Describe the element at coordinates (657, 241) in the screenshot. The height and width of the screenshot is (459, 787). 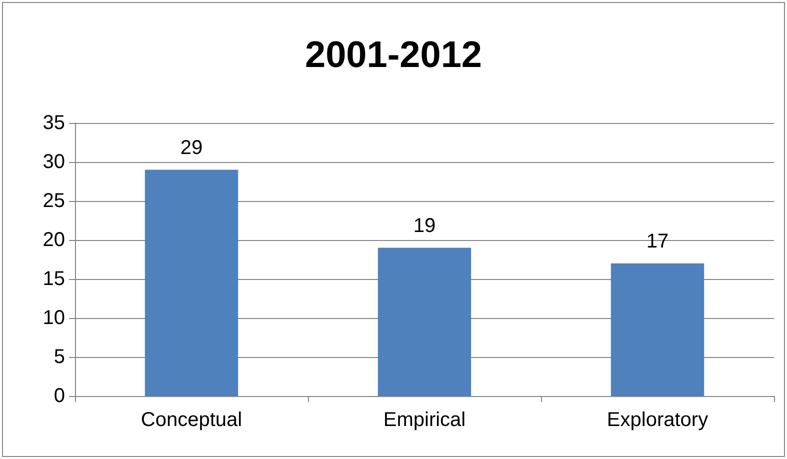
I see `data-label: 17` at that location.